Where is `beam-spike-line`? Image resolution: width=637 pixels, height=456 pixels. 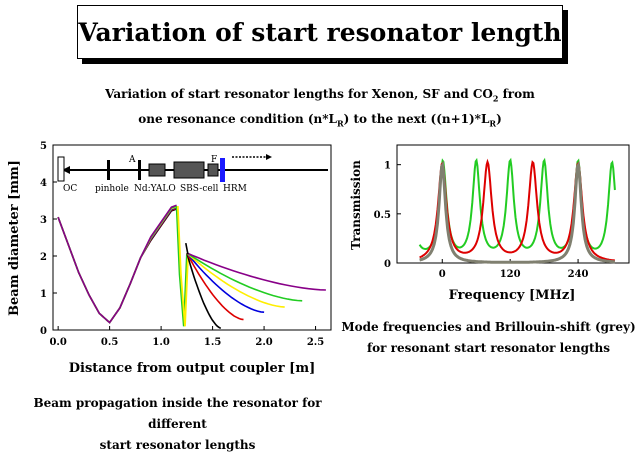 beam-spike-line is located at coordinates (187, 248).